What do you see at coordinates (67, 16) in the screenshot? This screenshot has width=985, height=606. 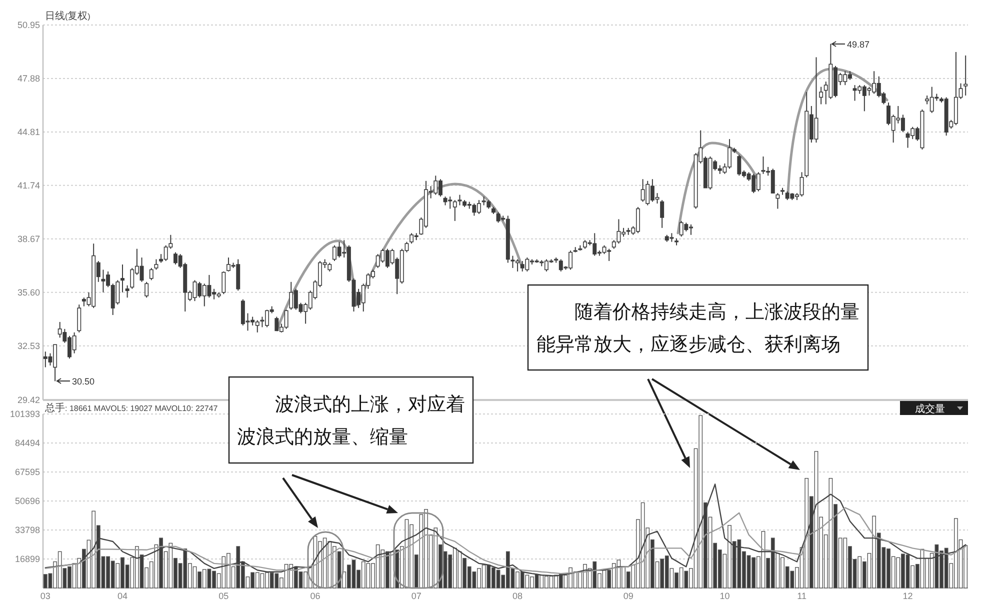 I see `title: 日线(复权)` at bounding box center [67, 16].